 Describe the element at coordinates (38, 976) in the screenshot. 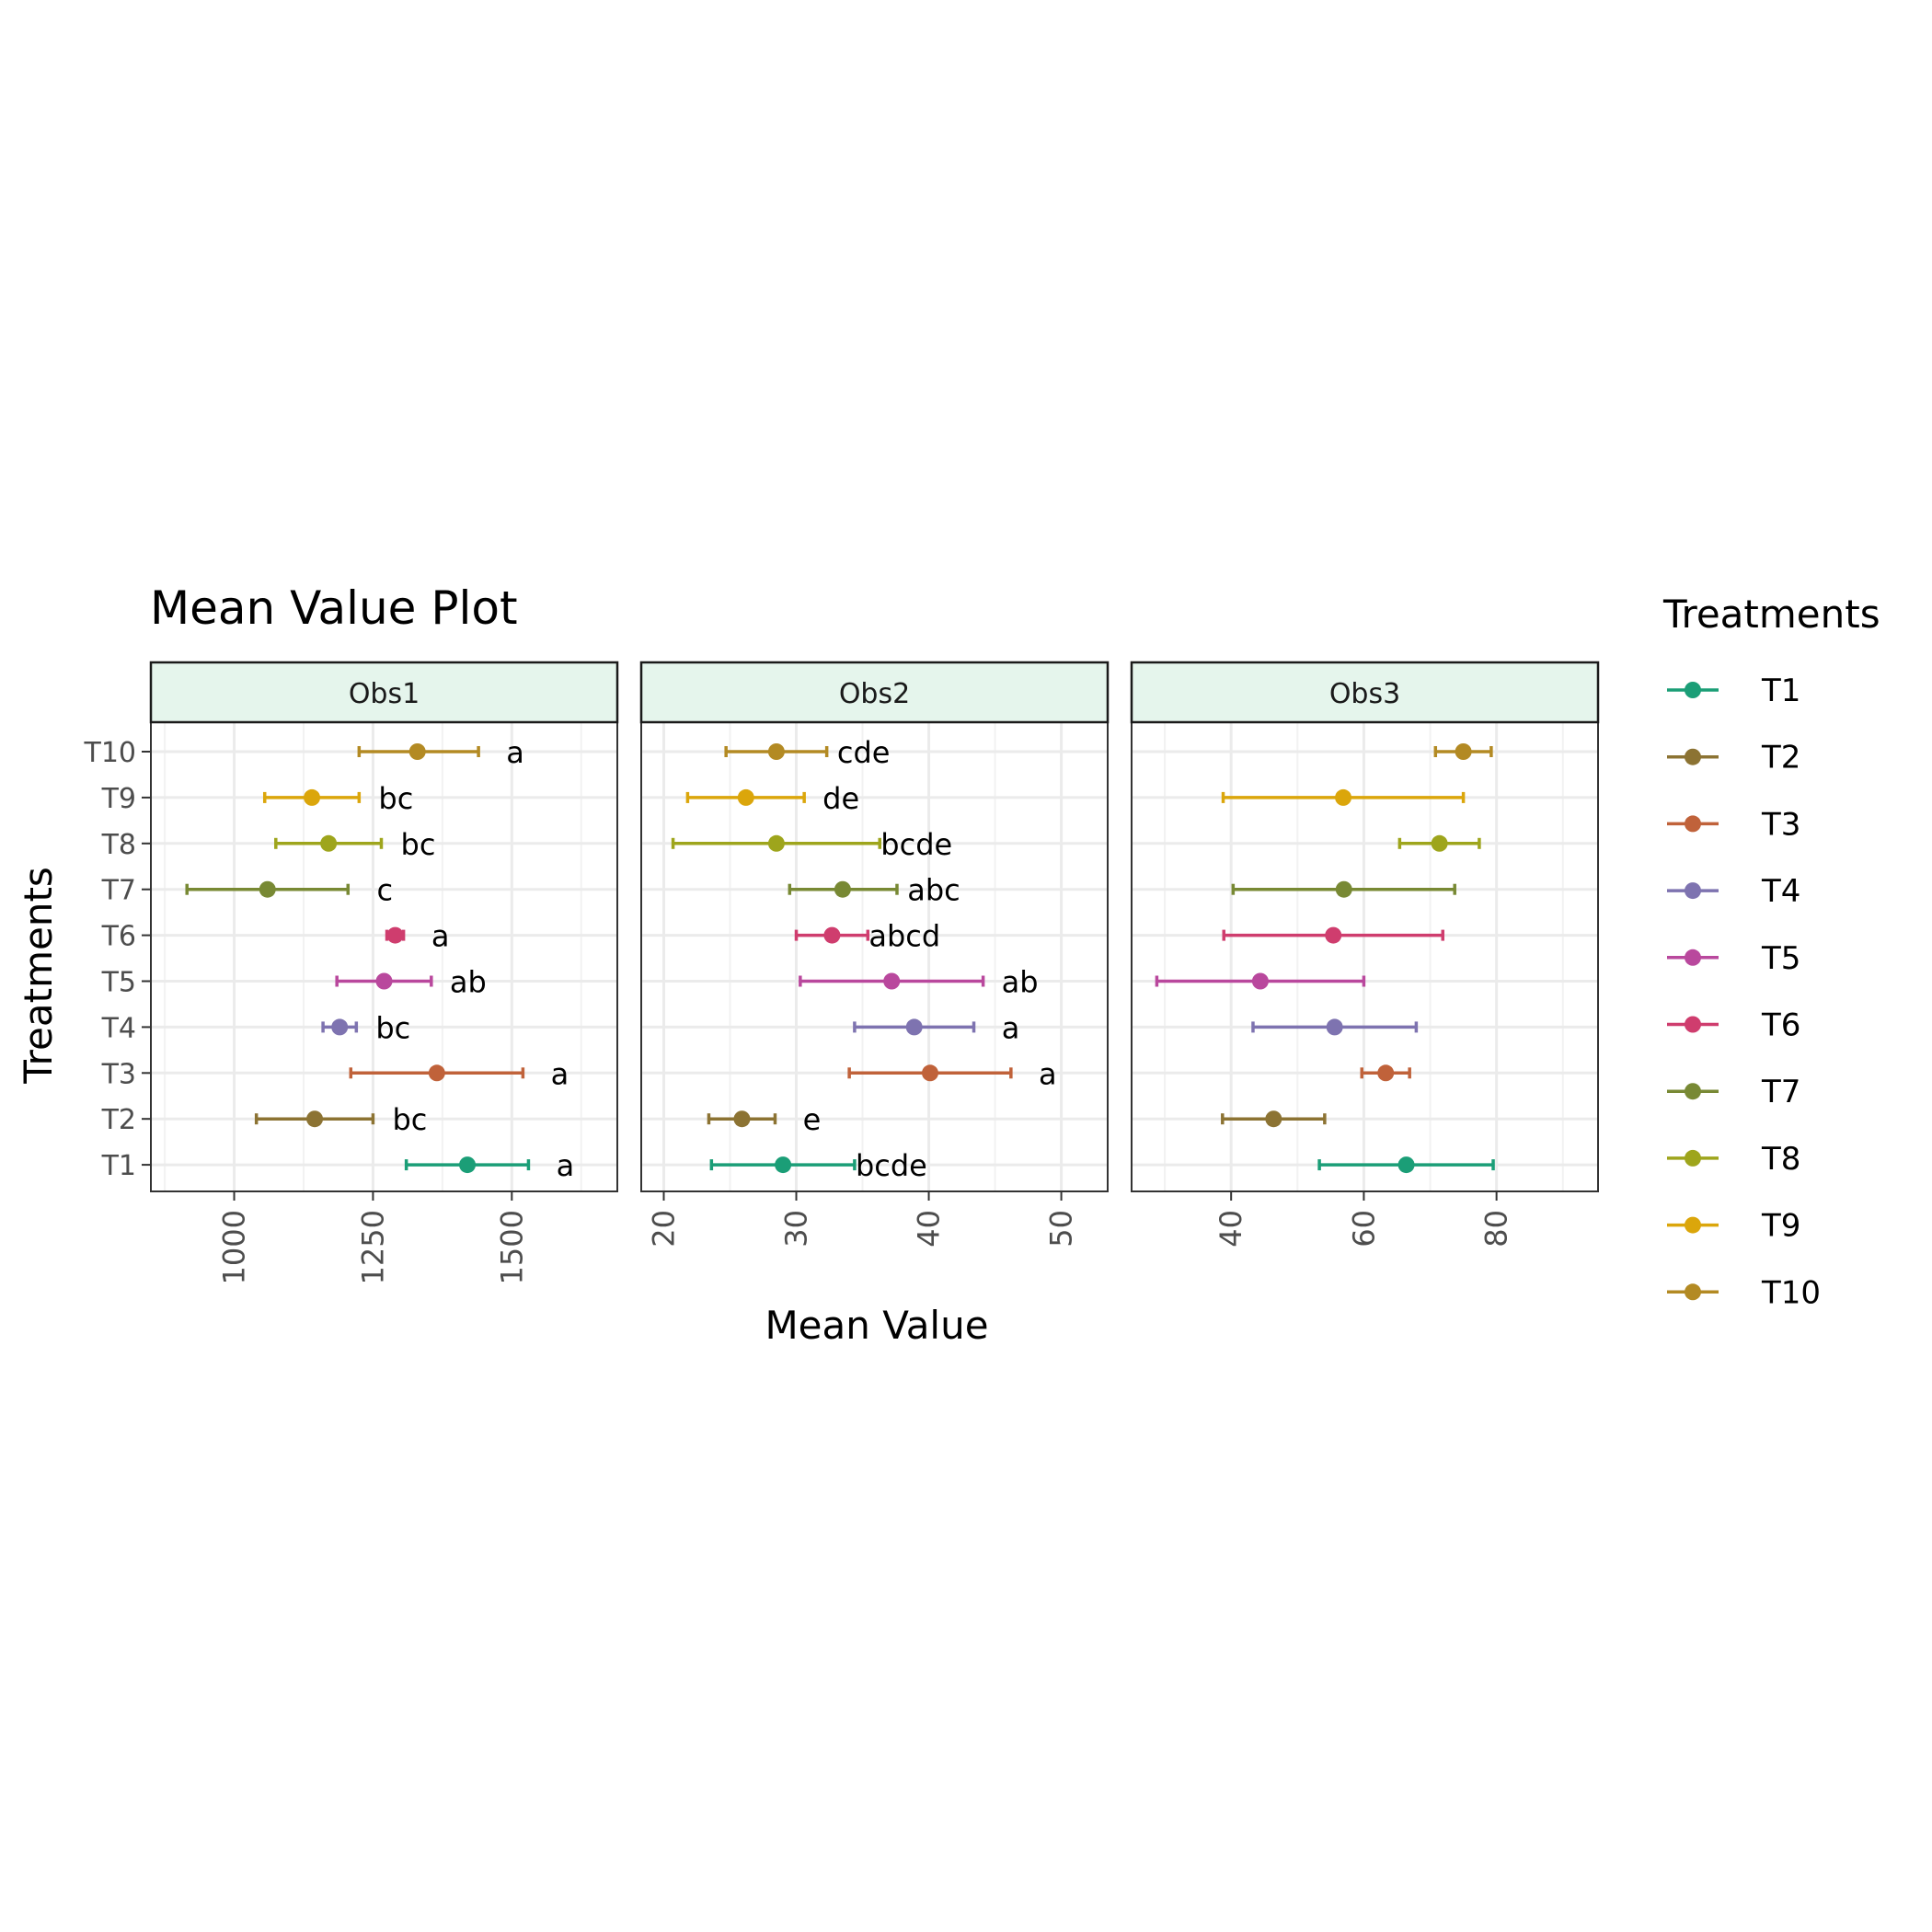

I see `y-axis-title: Treatments` at that location.